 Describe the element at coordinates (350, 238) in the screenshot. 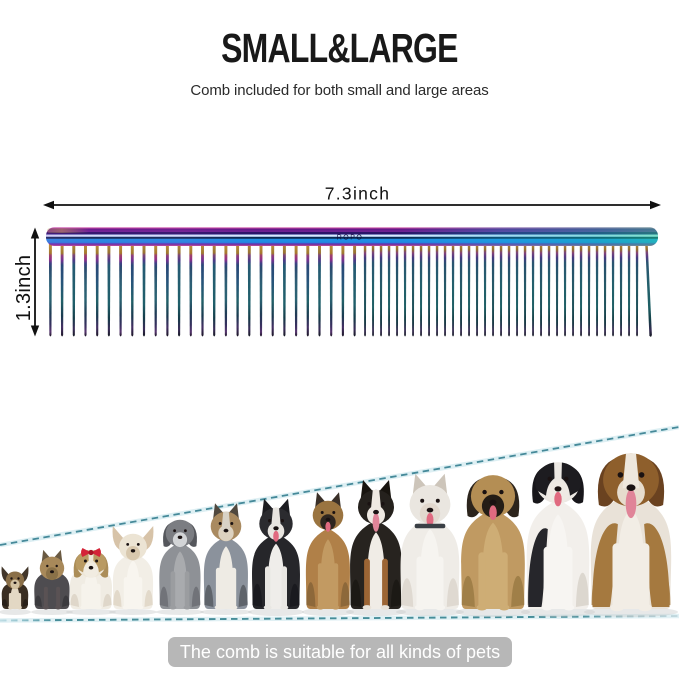

I see `svg-text: ROPO` at that location.